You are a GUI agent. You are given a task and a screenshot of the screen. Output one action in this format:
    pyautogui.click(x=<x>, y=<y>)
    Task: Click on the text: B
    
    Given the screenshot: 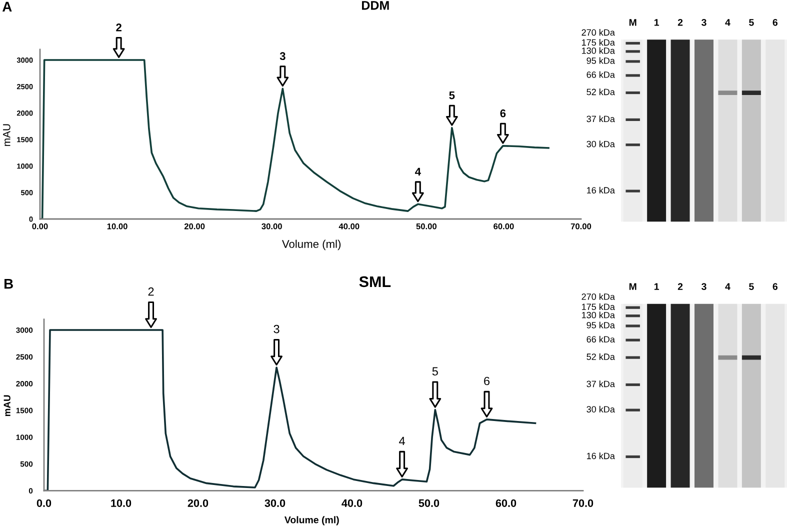 What is the action you would take?
    pyautogui.click(x=8, y=284)
    